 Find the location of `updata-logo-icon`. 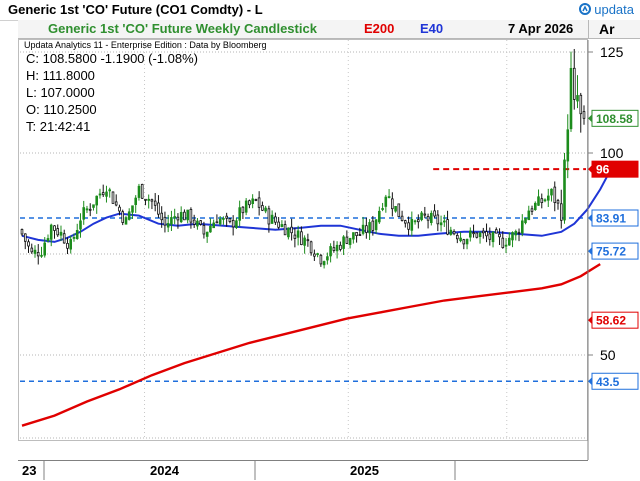

updata-logo-icon is located at coordinates (585, 9).